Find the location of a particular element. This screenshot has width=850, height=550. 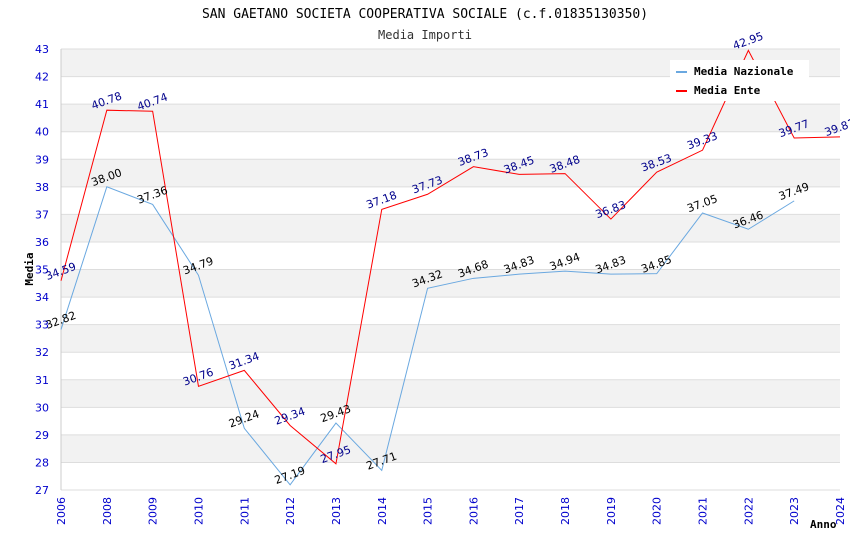

x-tick-label: 2022 is located at coordinates (748, 511).